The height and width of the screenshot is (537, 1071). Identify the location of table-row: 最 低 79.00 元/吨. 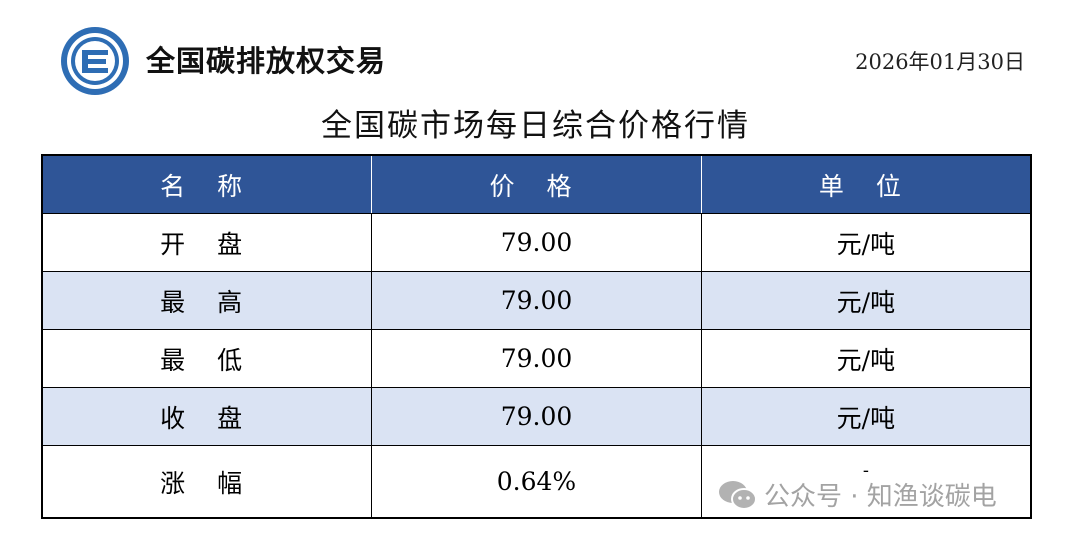
(536, 358).